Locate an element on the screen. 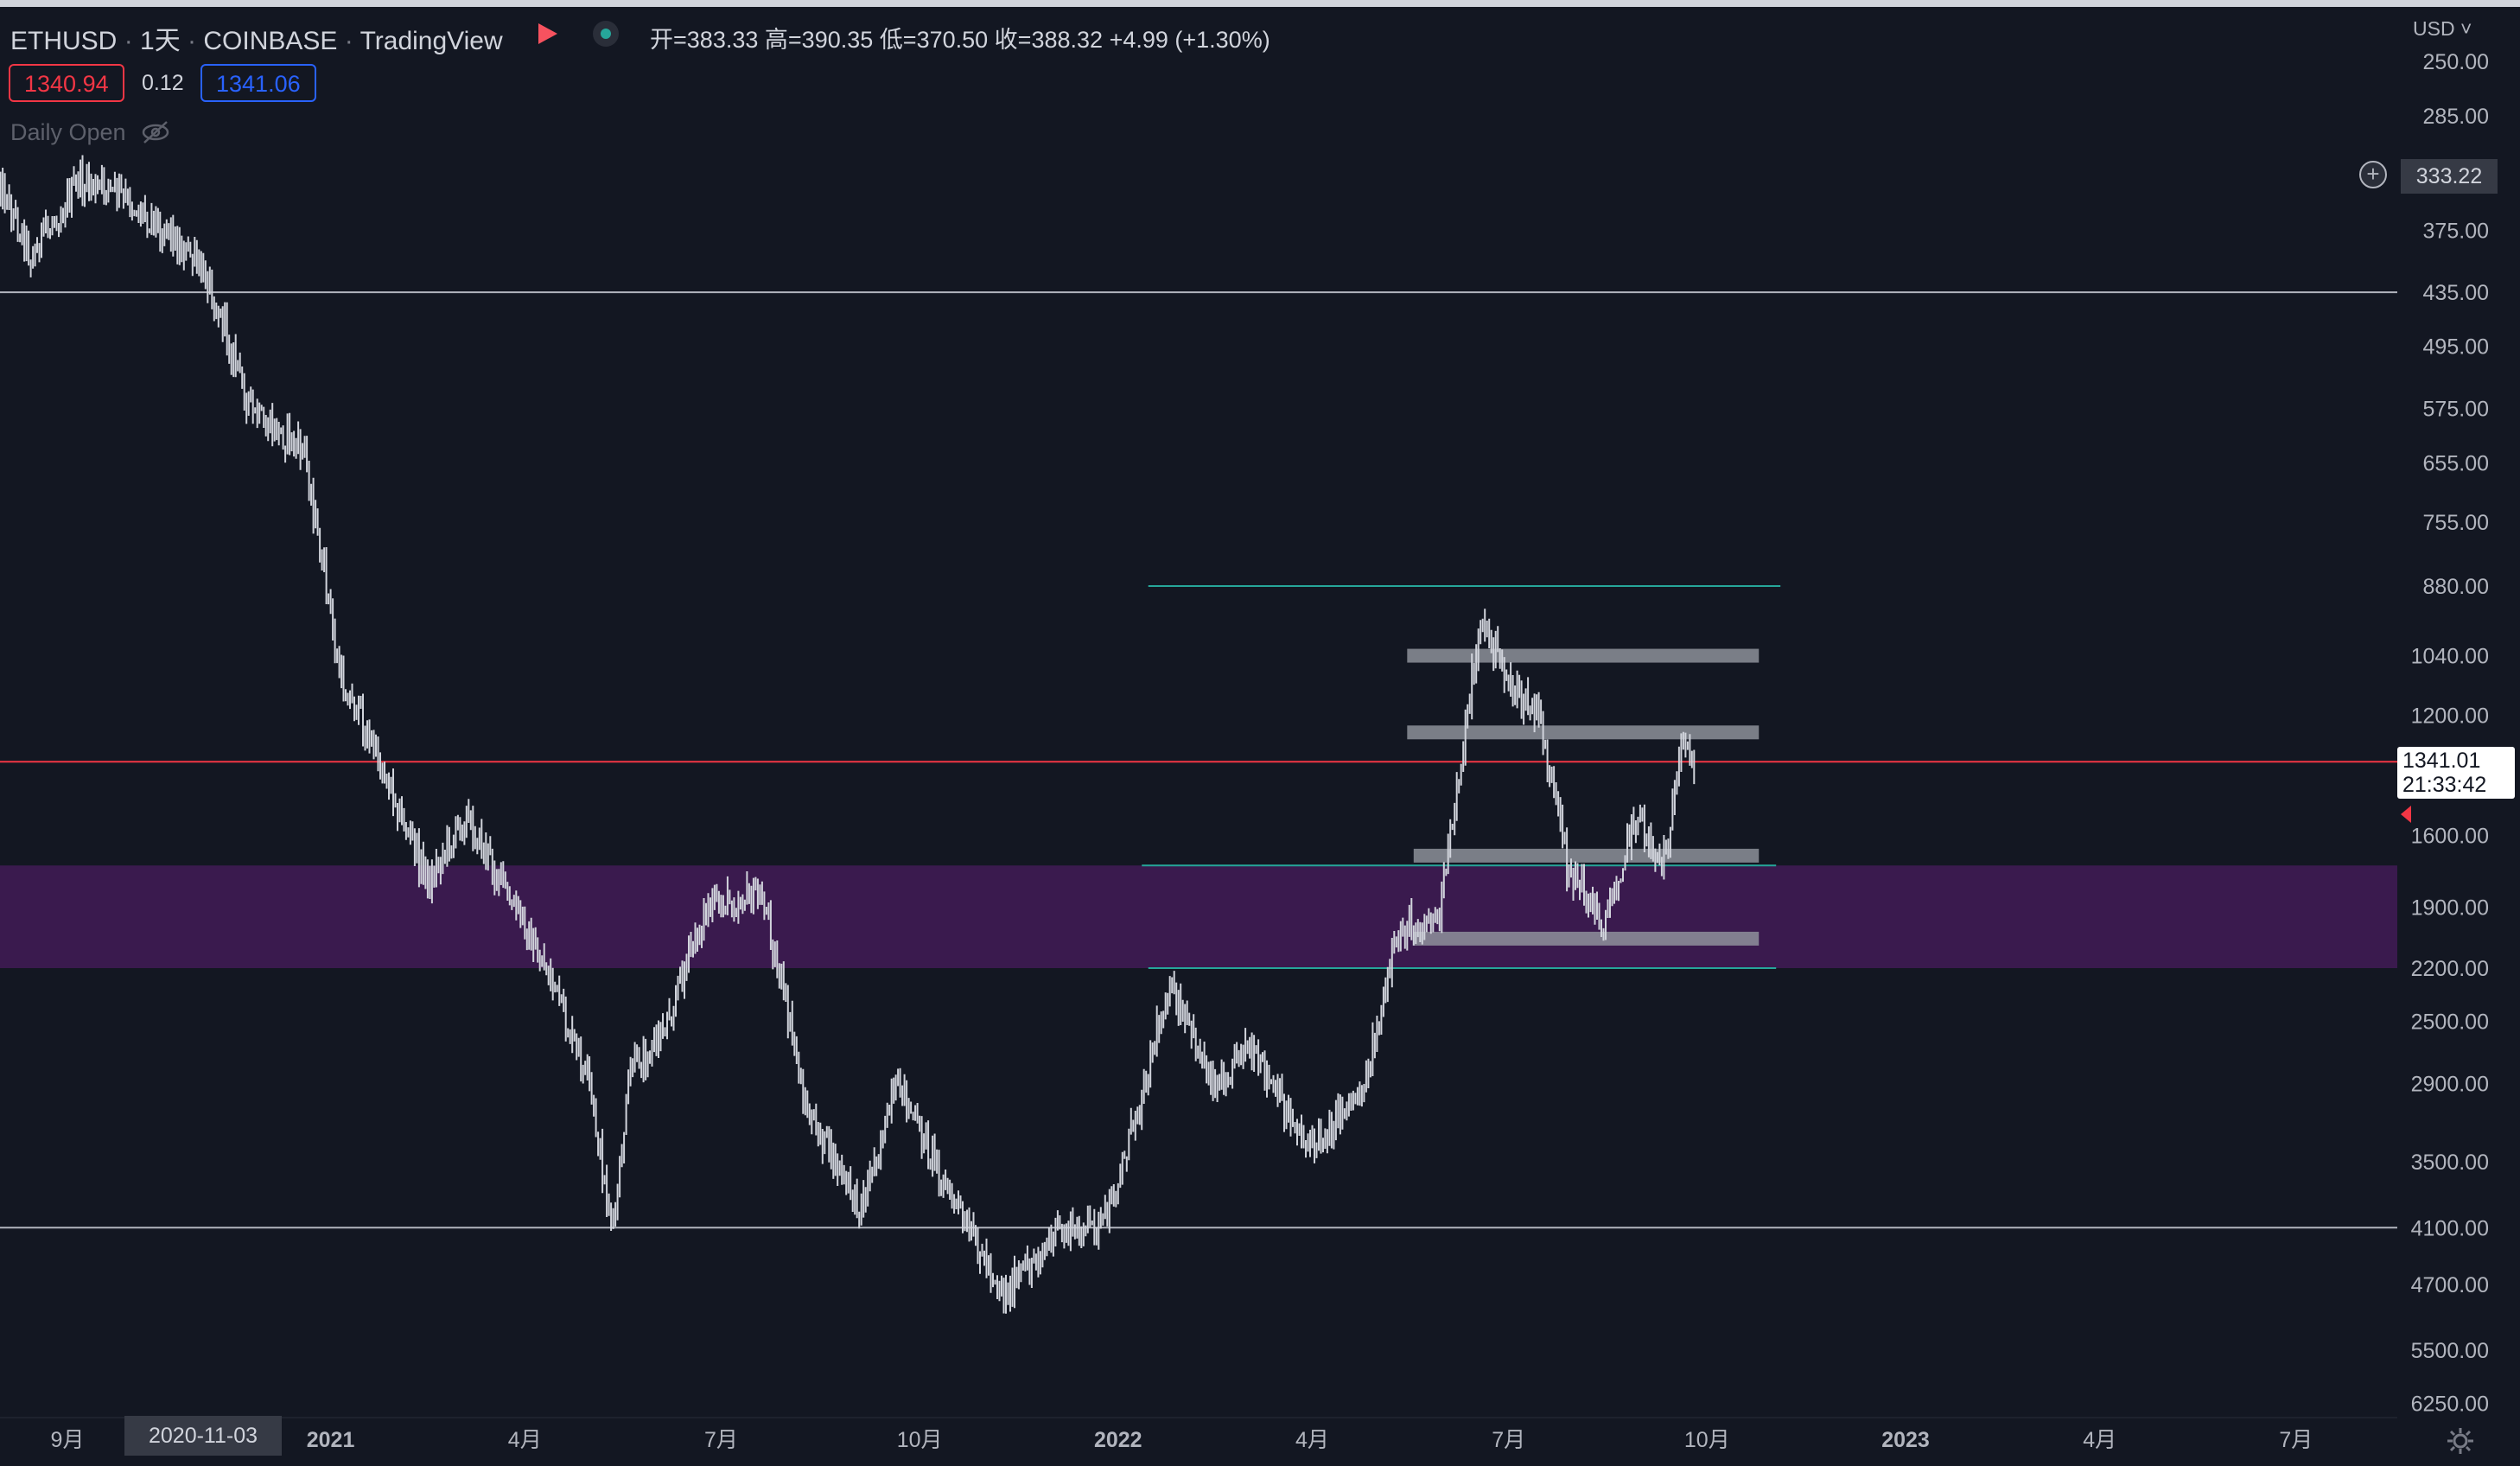 This screenshot has height=1466, width=2520. price-tick-label: 755.00 is located at coordinates (2456, 523).